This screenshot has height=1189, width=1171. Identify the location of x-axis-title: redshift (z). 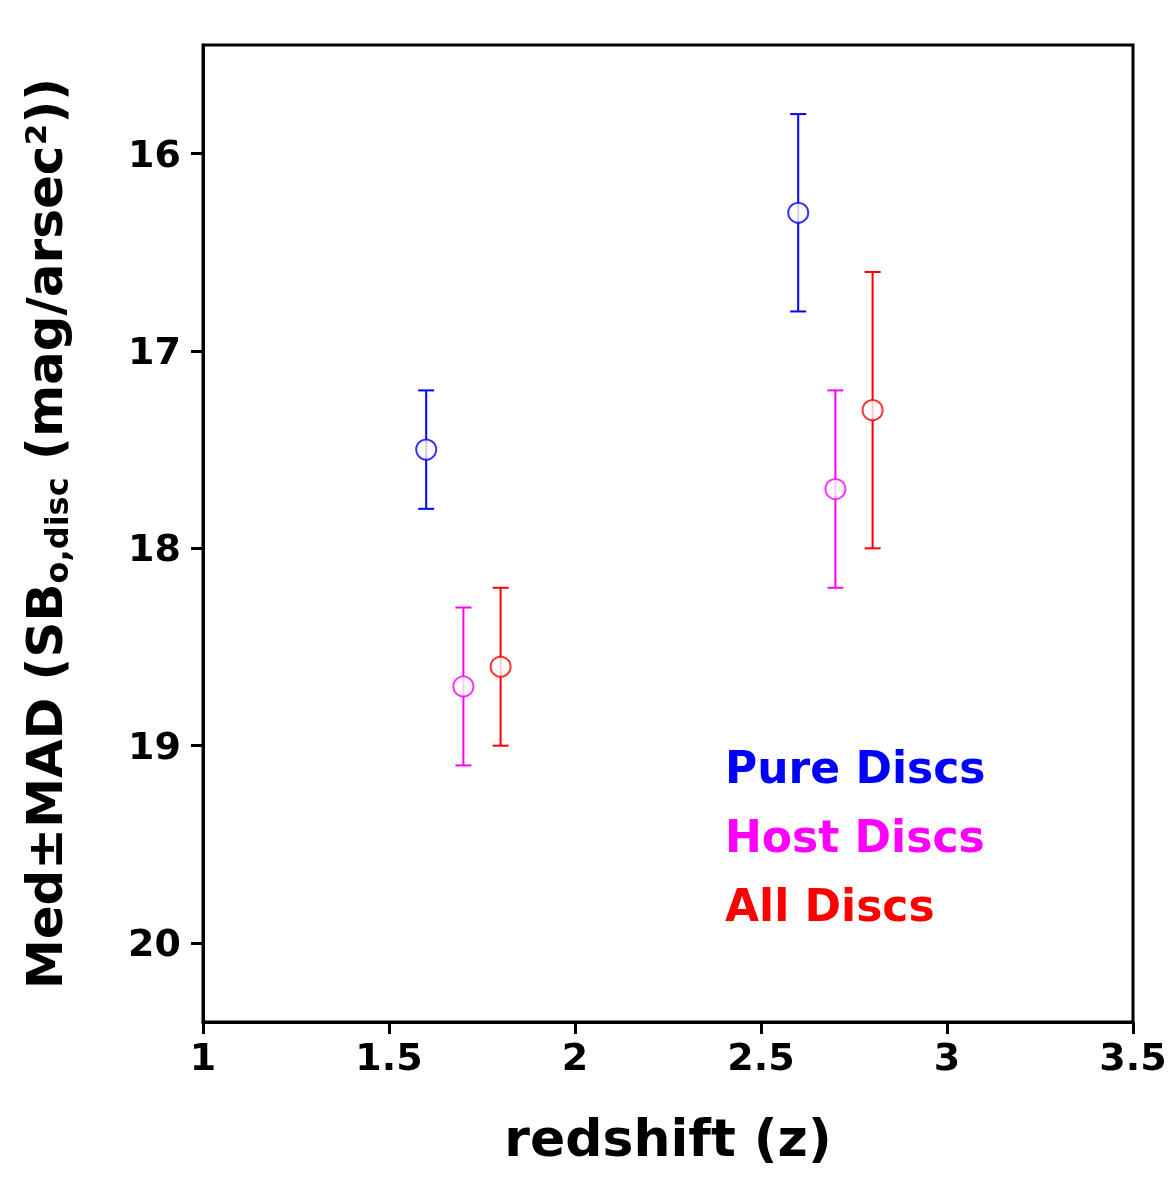
(668, 1138).